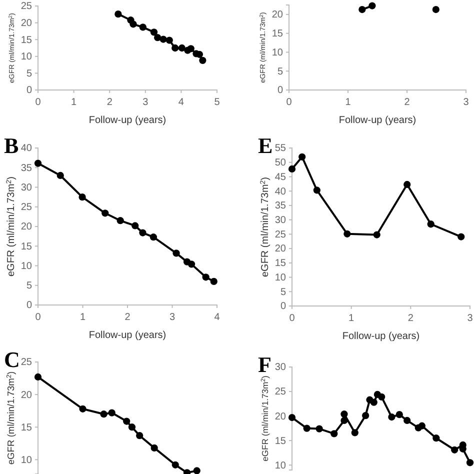 Image resolution: width=474 pixels, height=474 pixels. Describe the element at coordinates (217, 102) in the screenshot. I see `x-tick-label: 5` at that location.